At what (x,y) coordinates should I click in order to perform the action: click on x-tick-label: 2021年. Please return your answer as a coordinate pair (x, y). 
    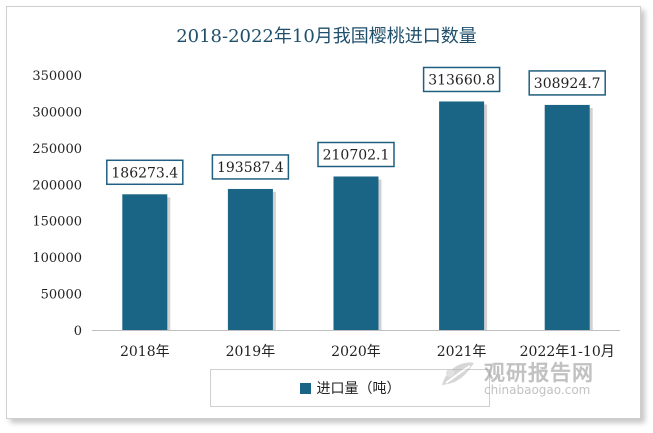
    Looking at the image, I should click on (462, 352).